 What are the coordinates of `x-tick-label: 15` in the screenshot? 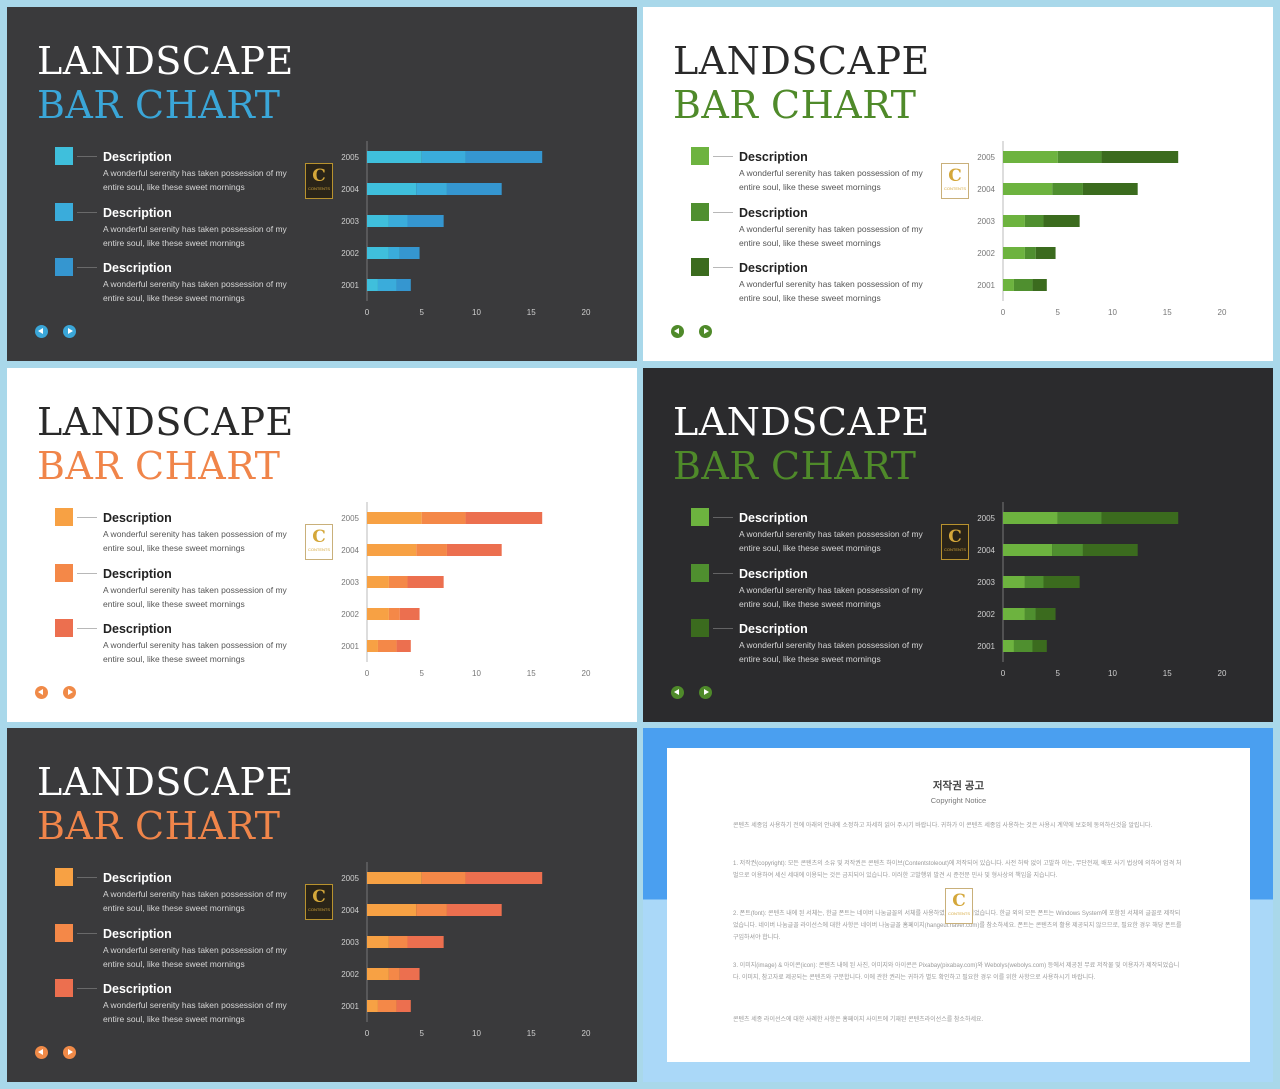 It's located at (531, 673).